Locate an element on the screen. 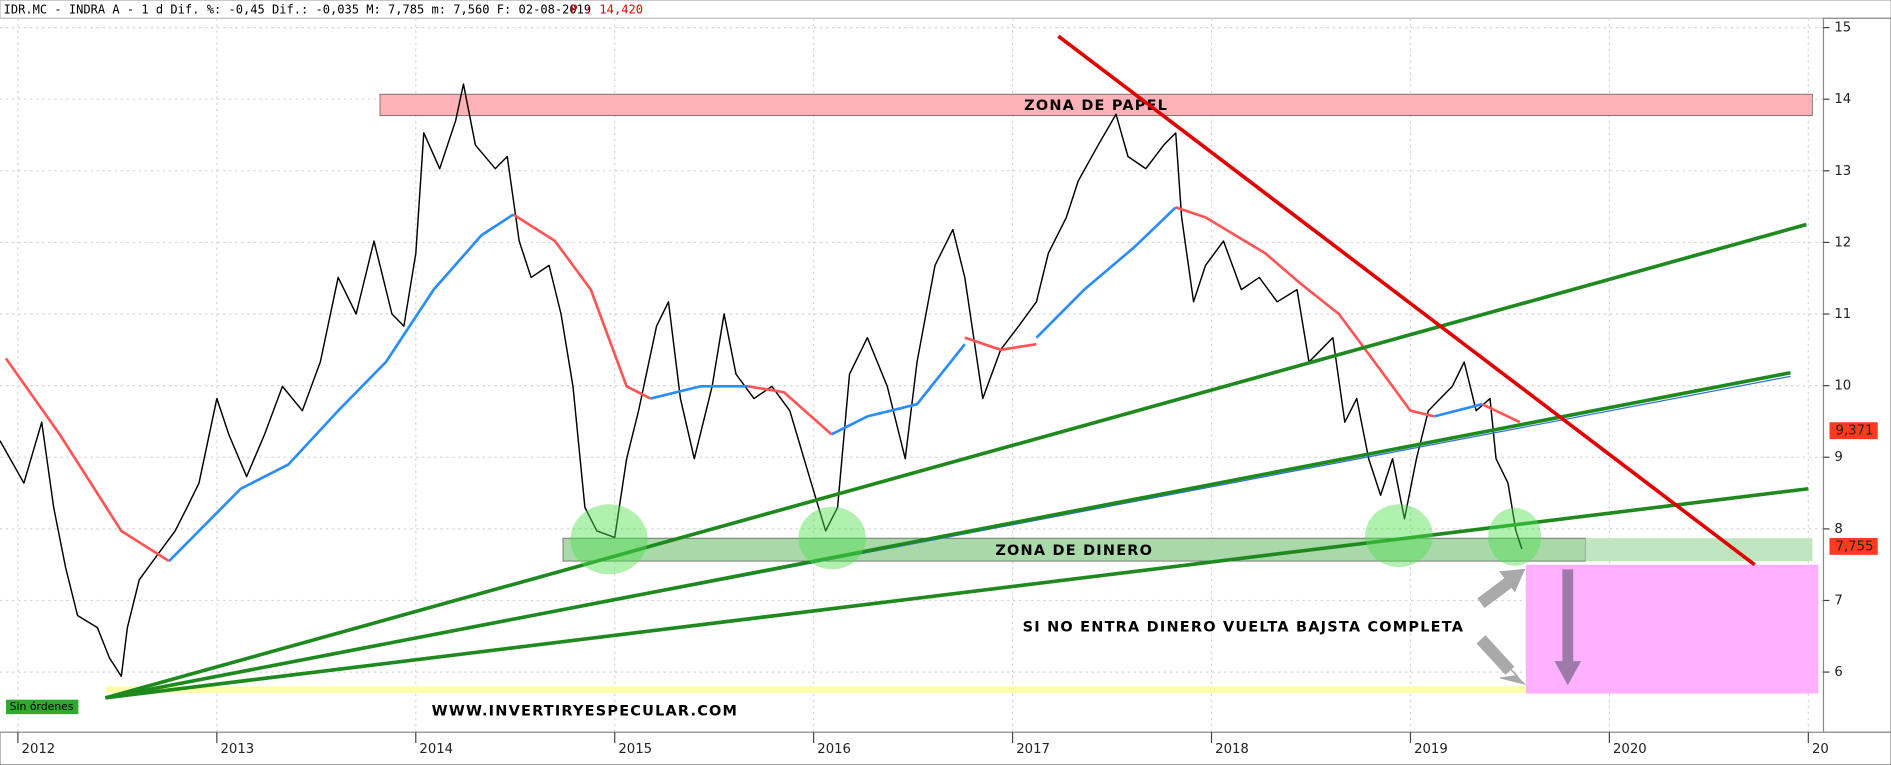  y-tick-label: 6 is located at coordinates (1838, 672).